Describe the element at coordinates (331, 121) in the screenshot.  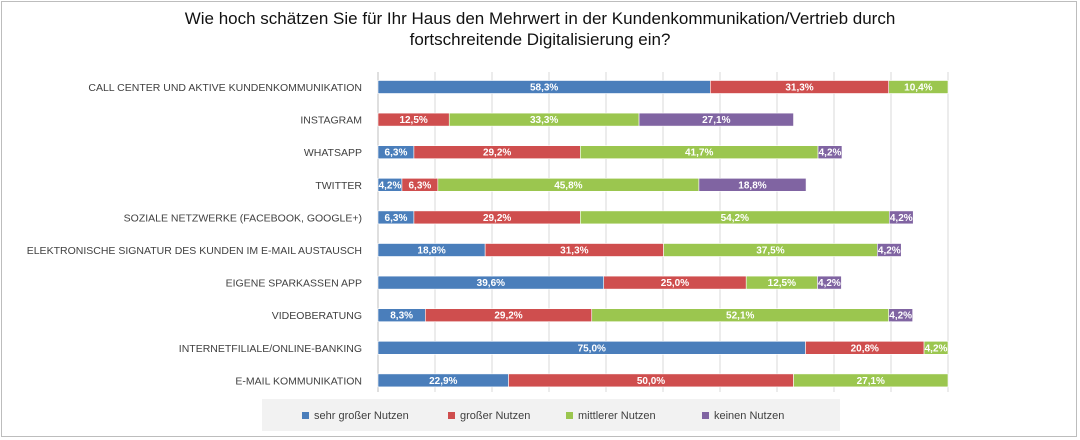
I see `category-label: INSTAGRAM` at that location.